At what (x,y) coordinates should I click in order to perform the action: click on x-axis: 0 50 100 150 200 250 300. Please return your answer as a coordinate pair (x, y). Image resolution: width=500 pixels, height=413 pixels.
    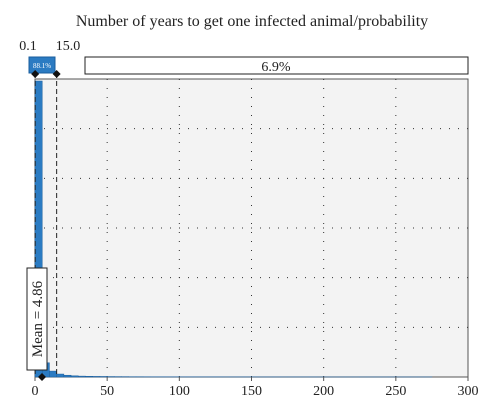
    Looking at the image, I should click on (255, 388).